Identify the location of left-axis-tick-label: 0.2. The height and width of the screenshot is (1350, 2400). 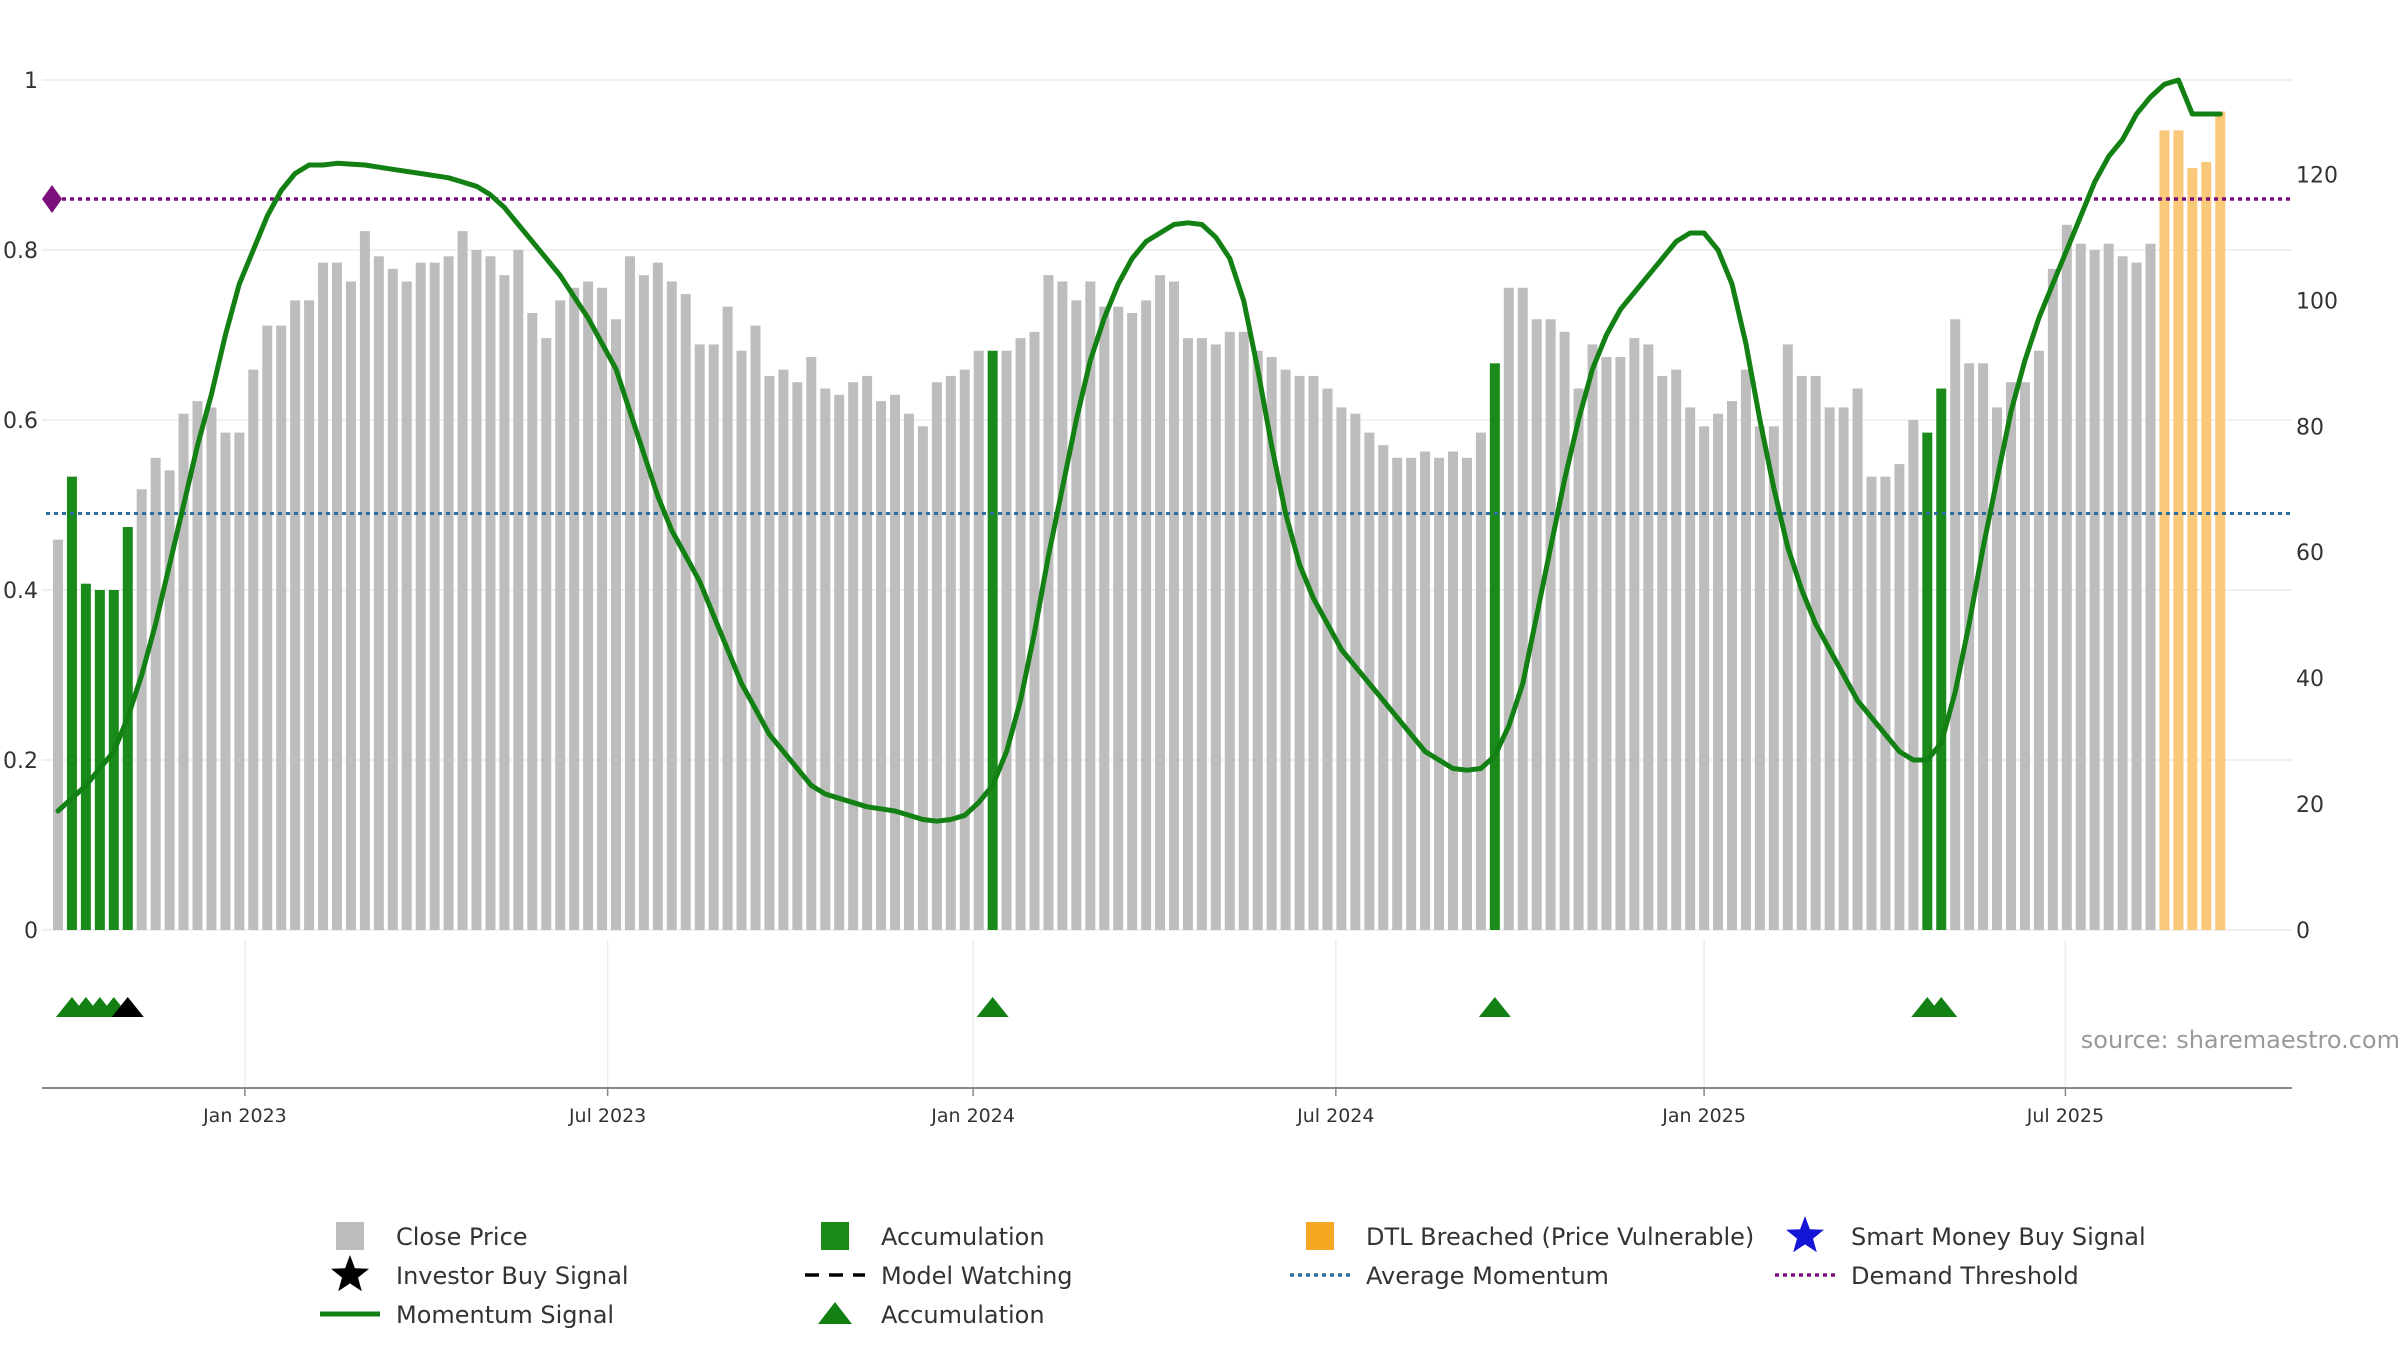
(20, 761).